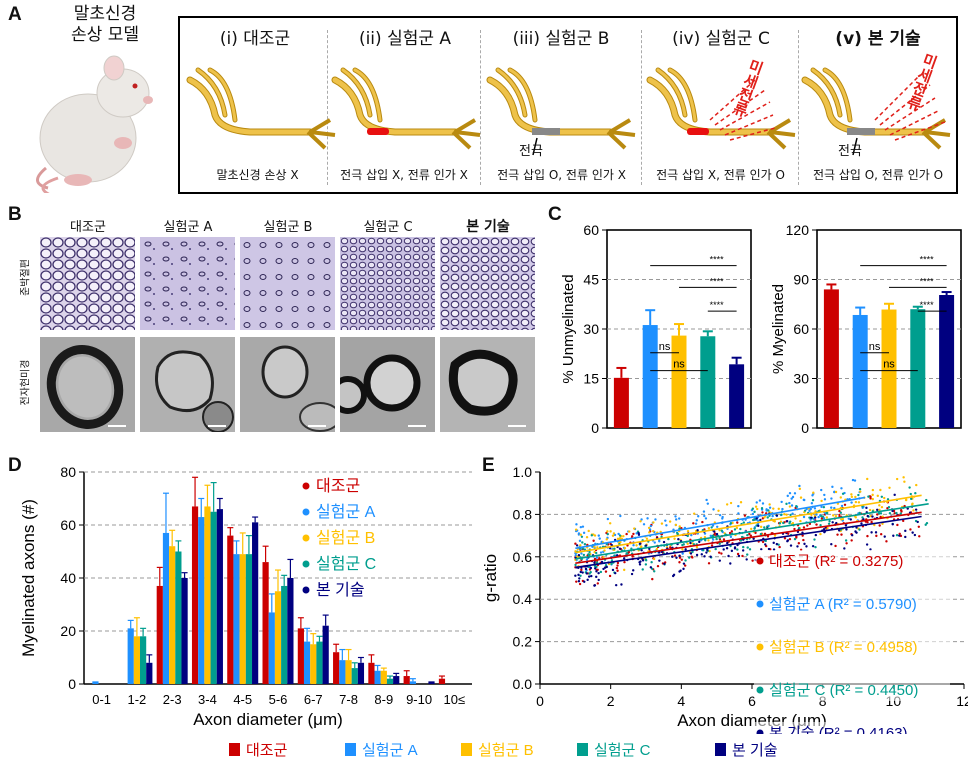 Image resolution: width=970 pixels, height=766 pixels. What do you see at coordinates (561, 175) in the screenshot?
I see `caption-exp-b: 전극 삽입 O, 전류 인가 X` at bounding box center [561, 175].